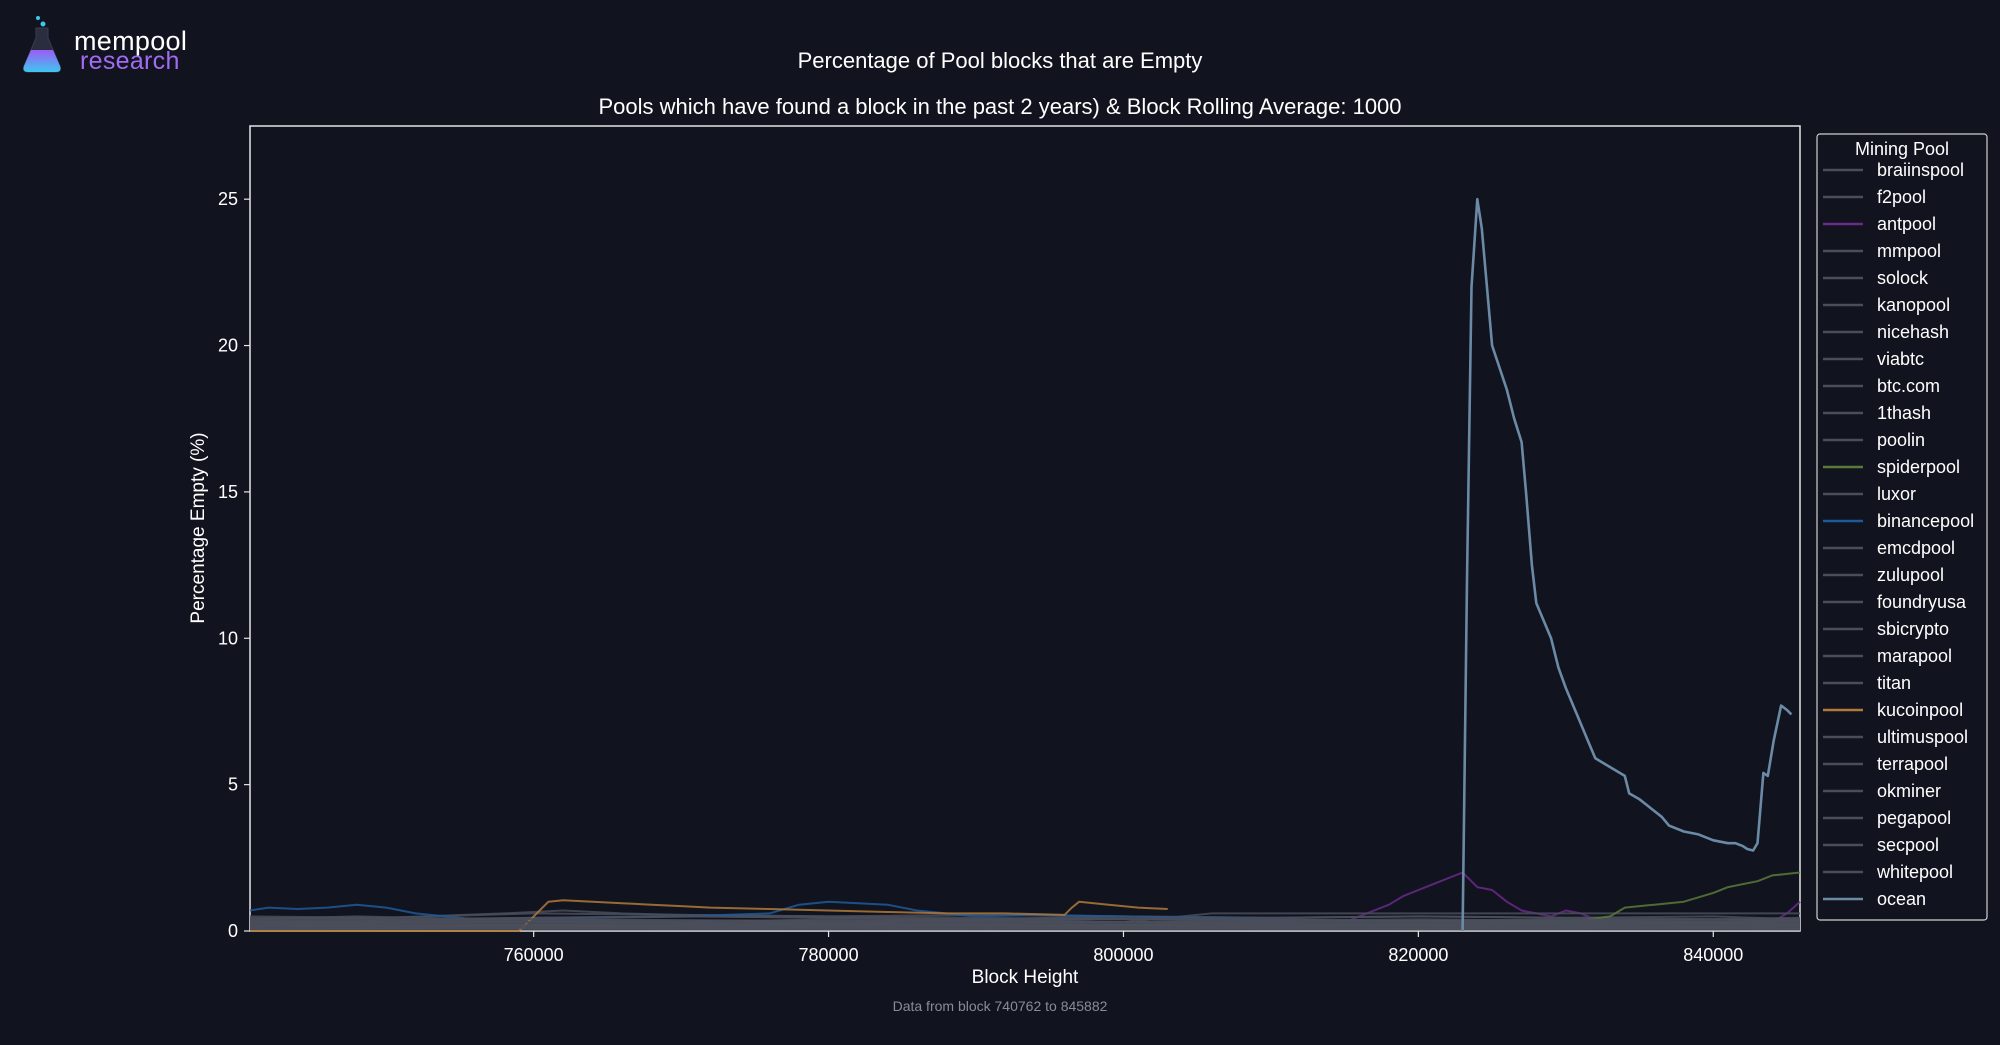 The width and height of the screenshot is (2000, 1045). Describe the element at coordinates (1916, 548) in the screenshot. I see `legend-label: emcdpool` at that location.